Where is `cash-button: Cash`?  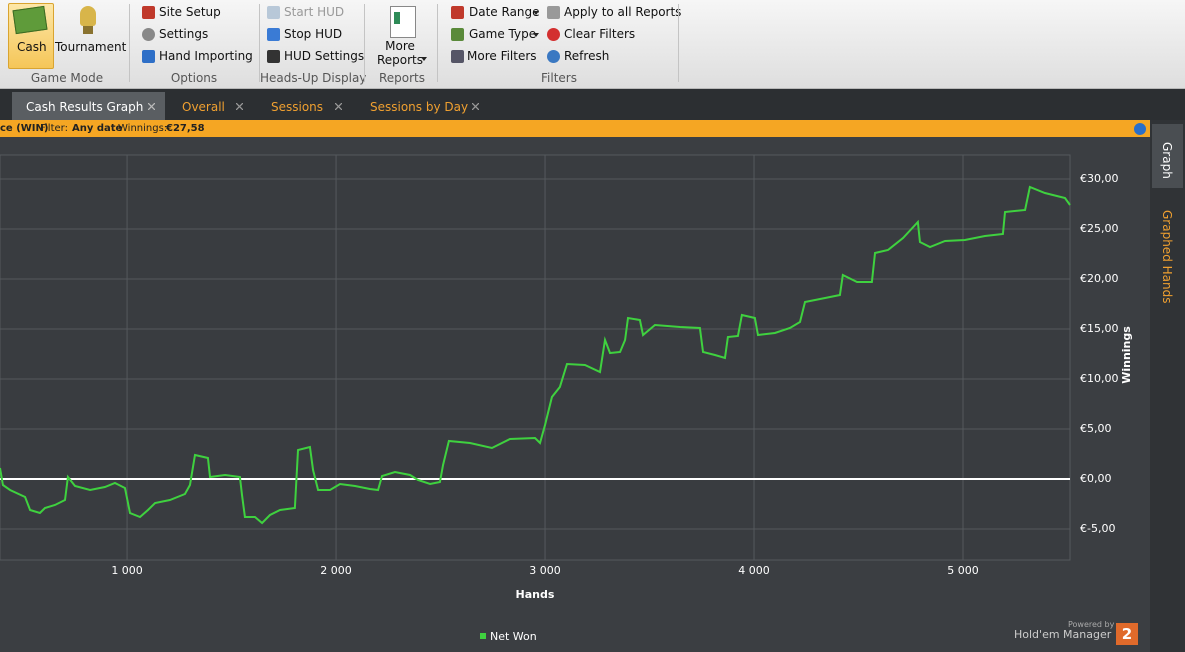
cash-button: Cash is located at coordinates (32, 47).